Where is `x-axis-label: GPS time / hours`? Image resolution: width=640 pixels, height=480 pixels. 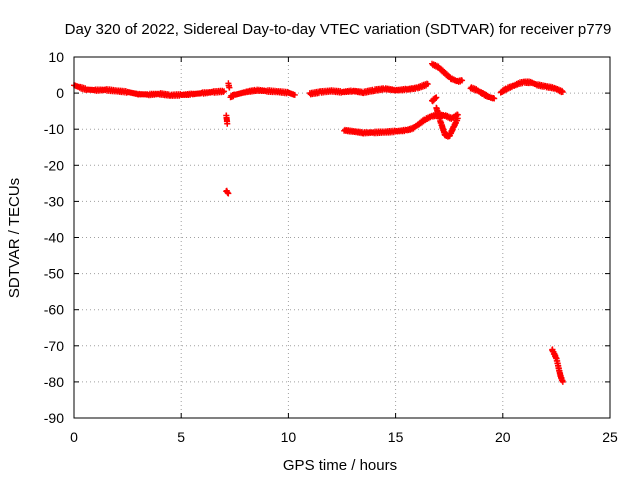 x-axis-label: GPS time / hours is located at coordinates (340, 465).